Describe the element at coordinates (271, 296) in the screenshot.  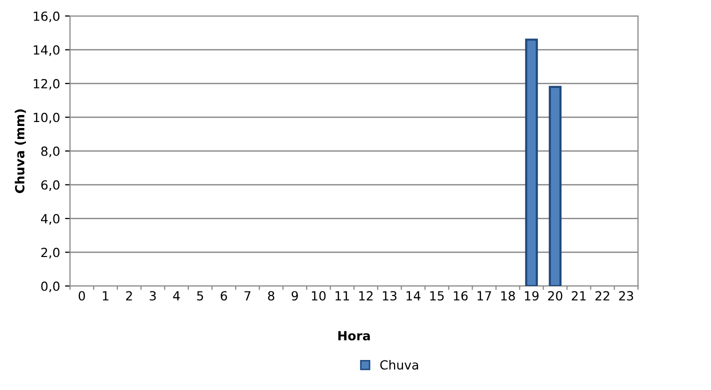
I see `x-tick-label: 8` at that location.